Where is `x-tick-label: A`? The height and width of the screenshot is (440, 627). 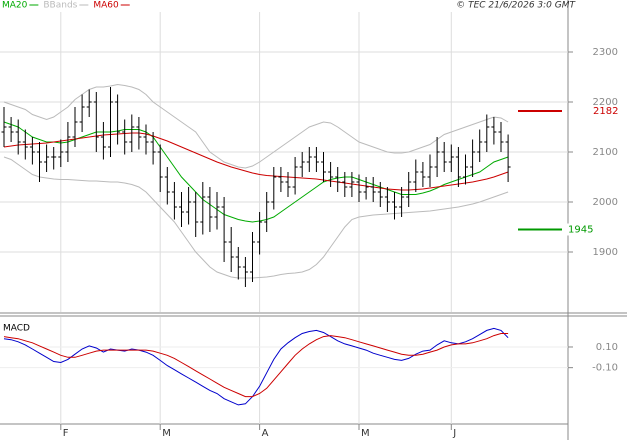
x-tick-label: A is located at coordinates (265, 433).